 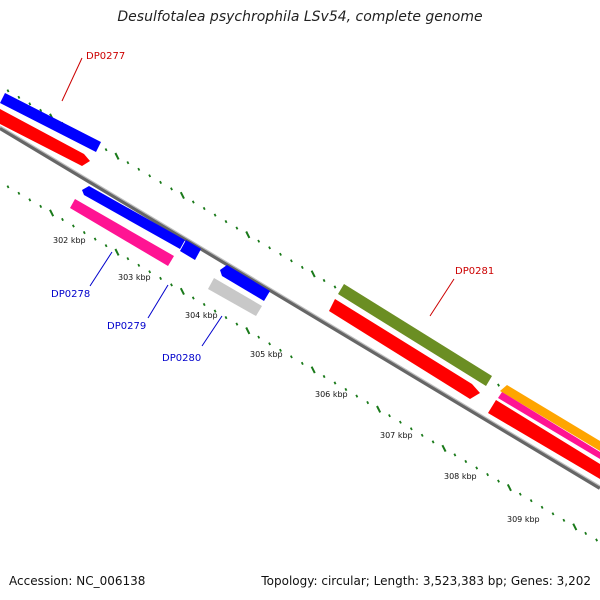 I want to click on accession-text: Accession: NC_006138, so click(x=77, y=581).